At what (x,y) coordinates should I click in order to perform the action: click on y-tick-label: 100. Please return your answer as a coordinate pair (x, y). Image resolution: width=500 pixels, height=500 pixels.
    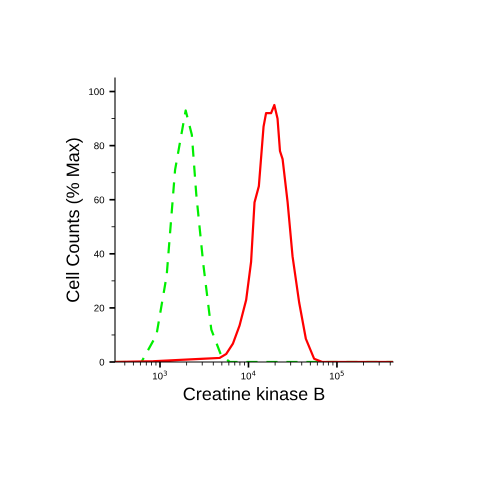
    Looking at the image, I should click on (96, 92).